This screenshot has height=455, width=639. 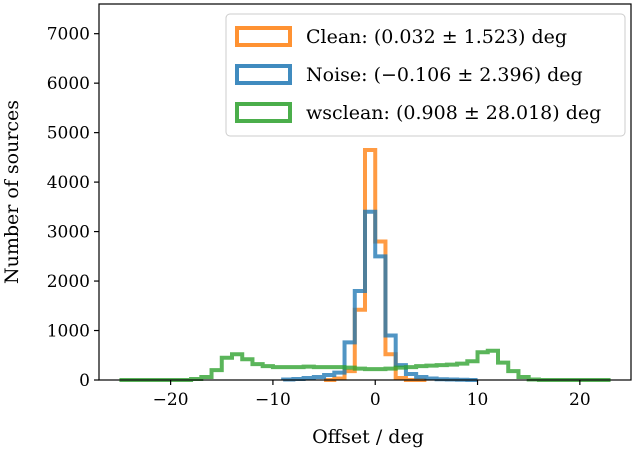 What do you see at coordinates (68, 84) in the screenshot?
I see `y-tick-label: 6000` at bounding box center [68, 84].